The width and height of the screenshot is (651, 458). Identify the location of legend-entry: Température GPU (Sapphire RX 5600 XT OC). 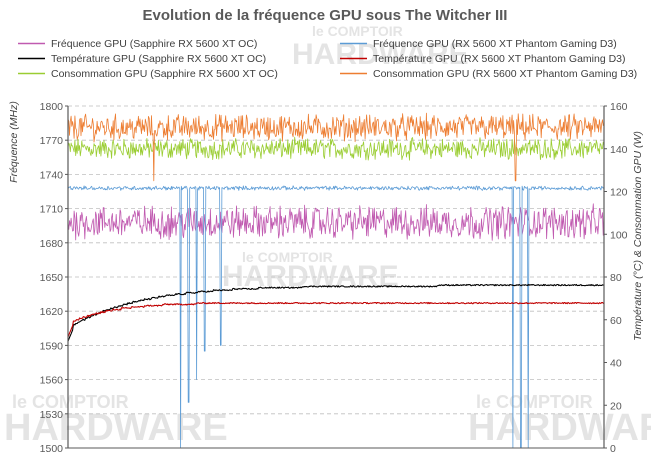
(142, 59).